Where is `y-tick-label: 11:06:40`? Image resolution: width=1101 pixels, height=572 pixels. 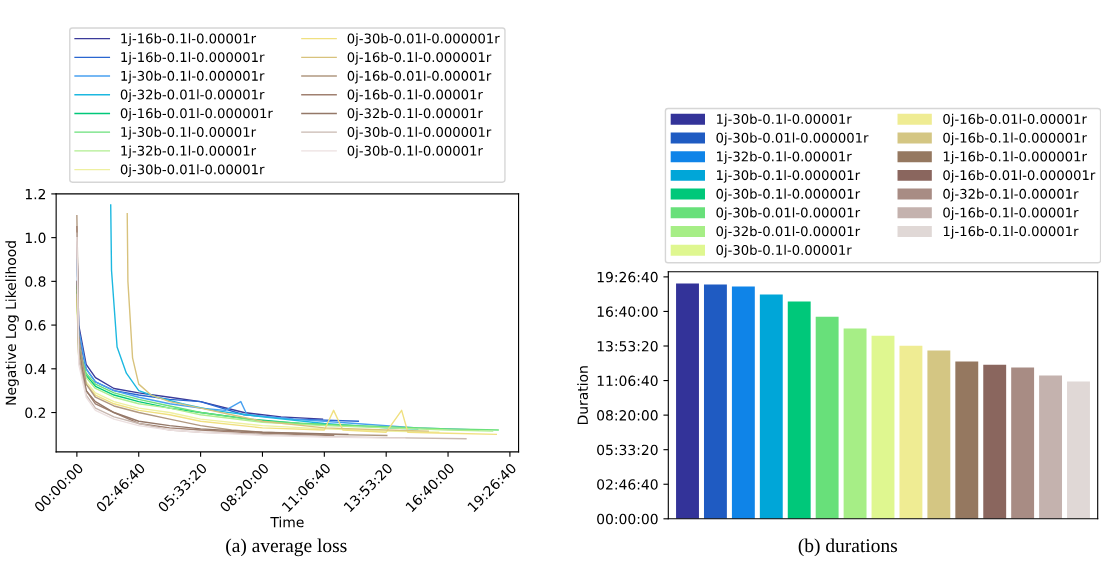
y-tick-label: 11:06:40 is located at coordinates (627, 381).